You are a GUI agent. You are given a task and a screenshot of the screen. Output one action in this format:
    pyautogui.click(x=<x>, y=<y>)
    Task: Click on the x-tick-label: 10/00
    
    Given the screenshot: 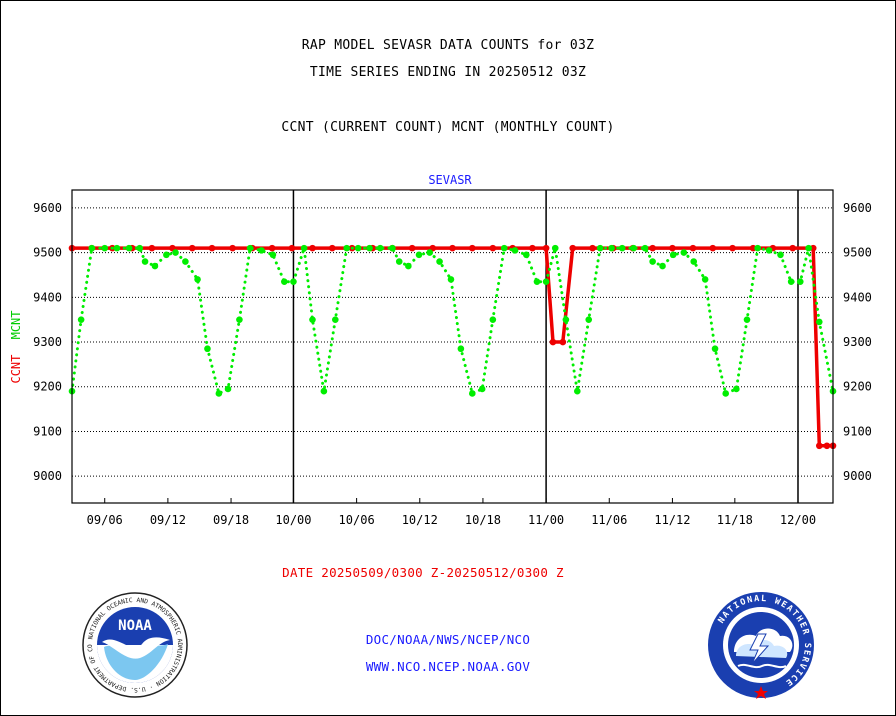 What is the action you would take?
    pyautogui.click(x=293, y=520)
    